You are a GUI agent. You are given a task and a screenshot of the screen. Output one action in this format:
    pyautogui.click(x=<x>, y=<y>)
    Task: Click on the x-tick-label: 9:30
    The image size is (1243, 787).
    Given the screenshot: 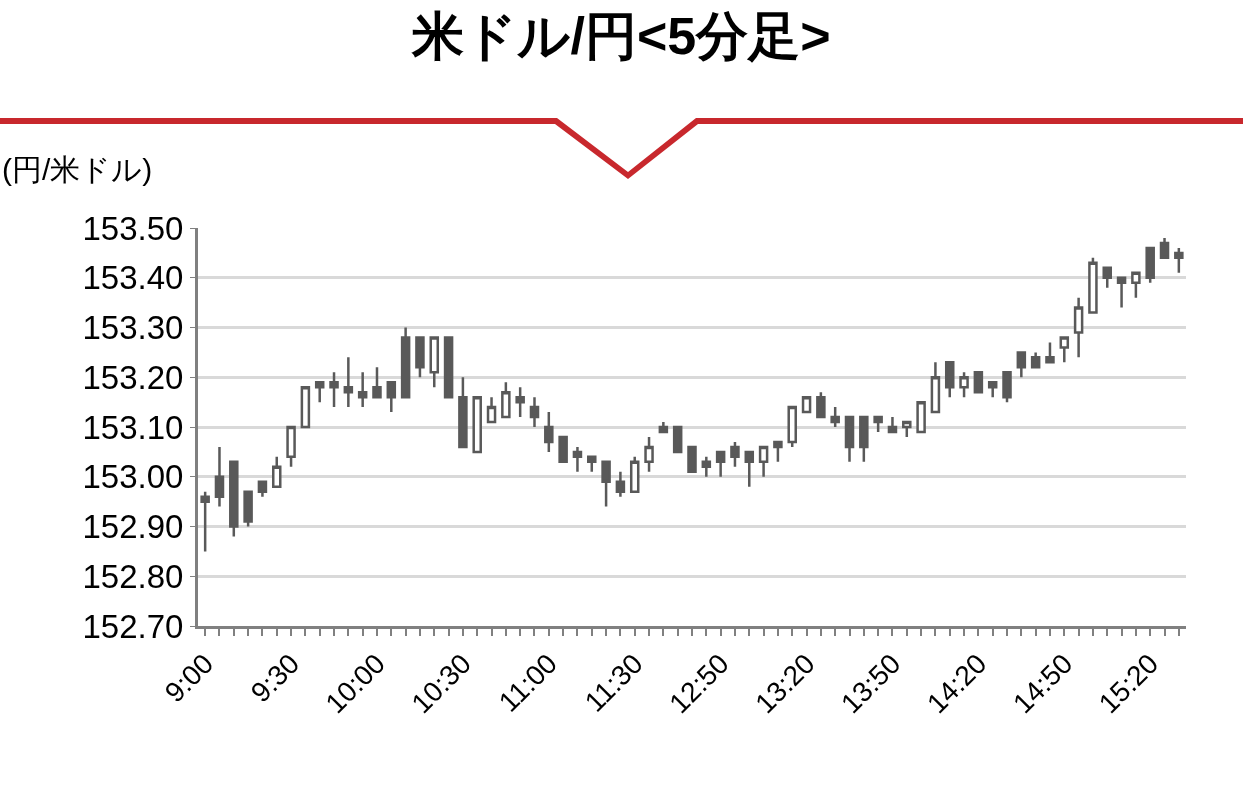 What is the action you would take?
    pyautogui.click(x=275, y=678)
    